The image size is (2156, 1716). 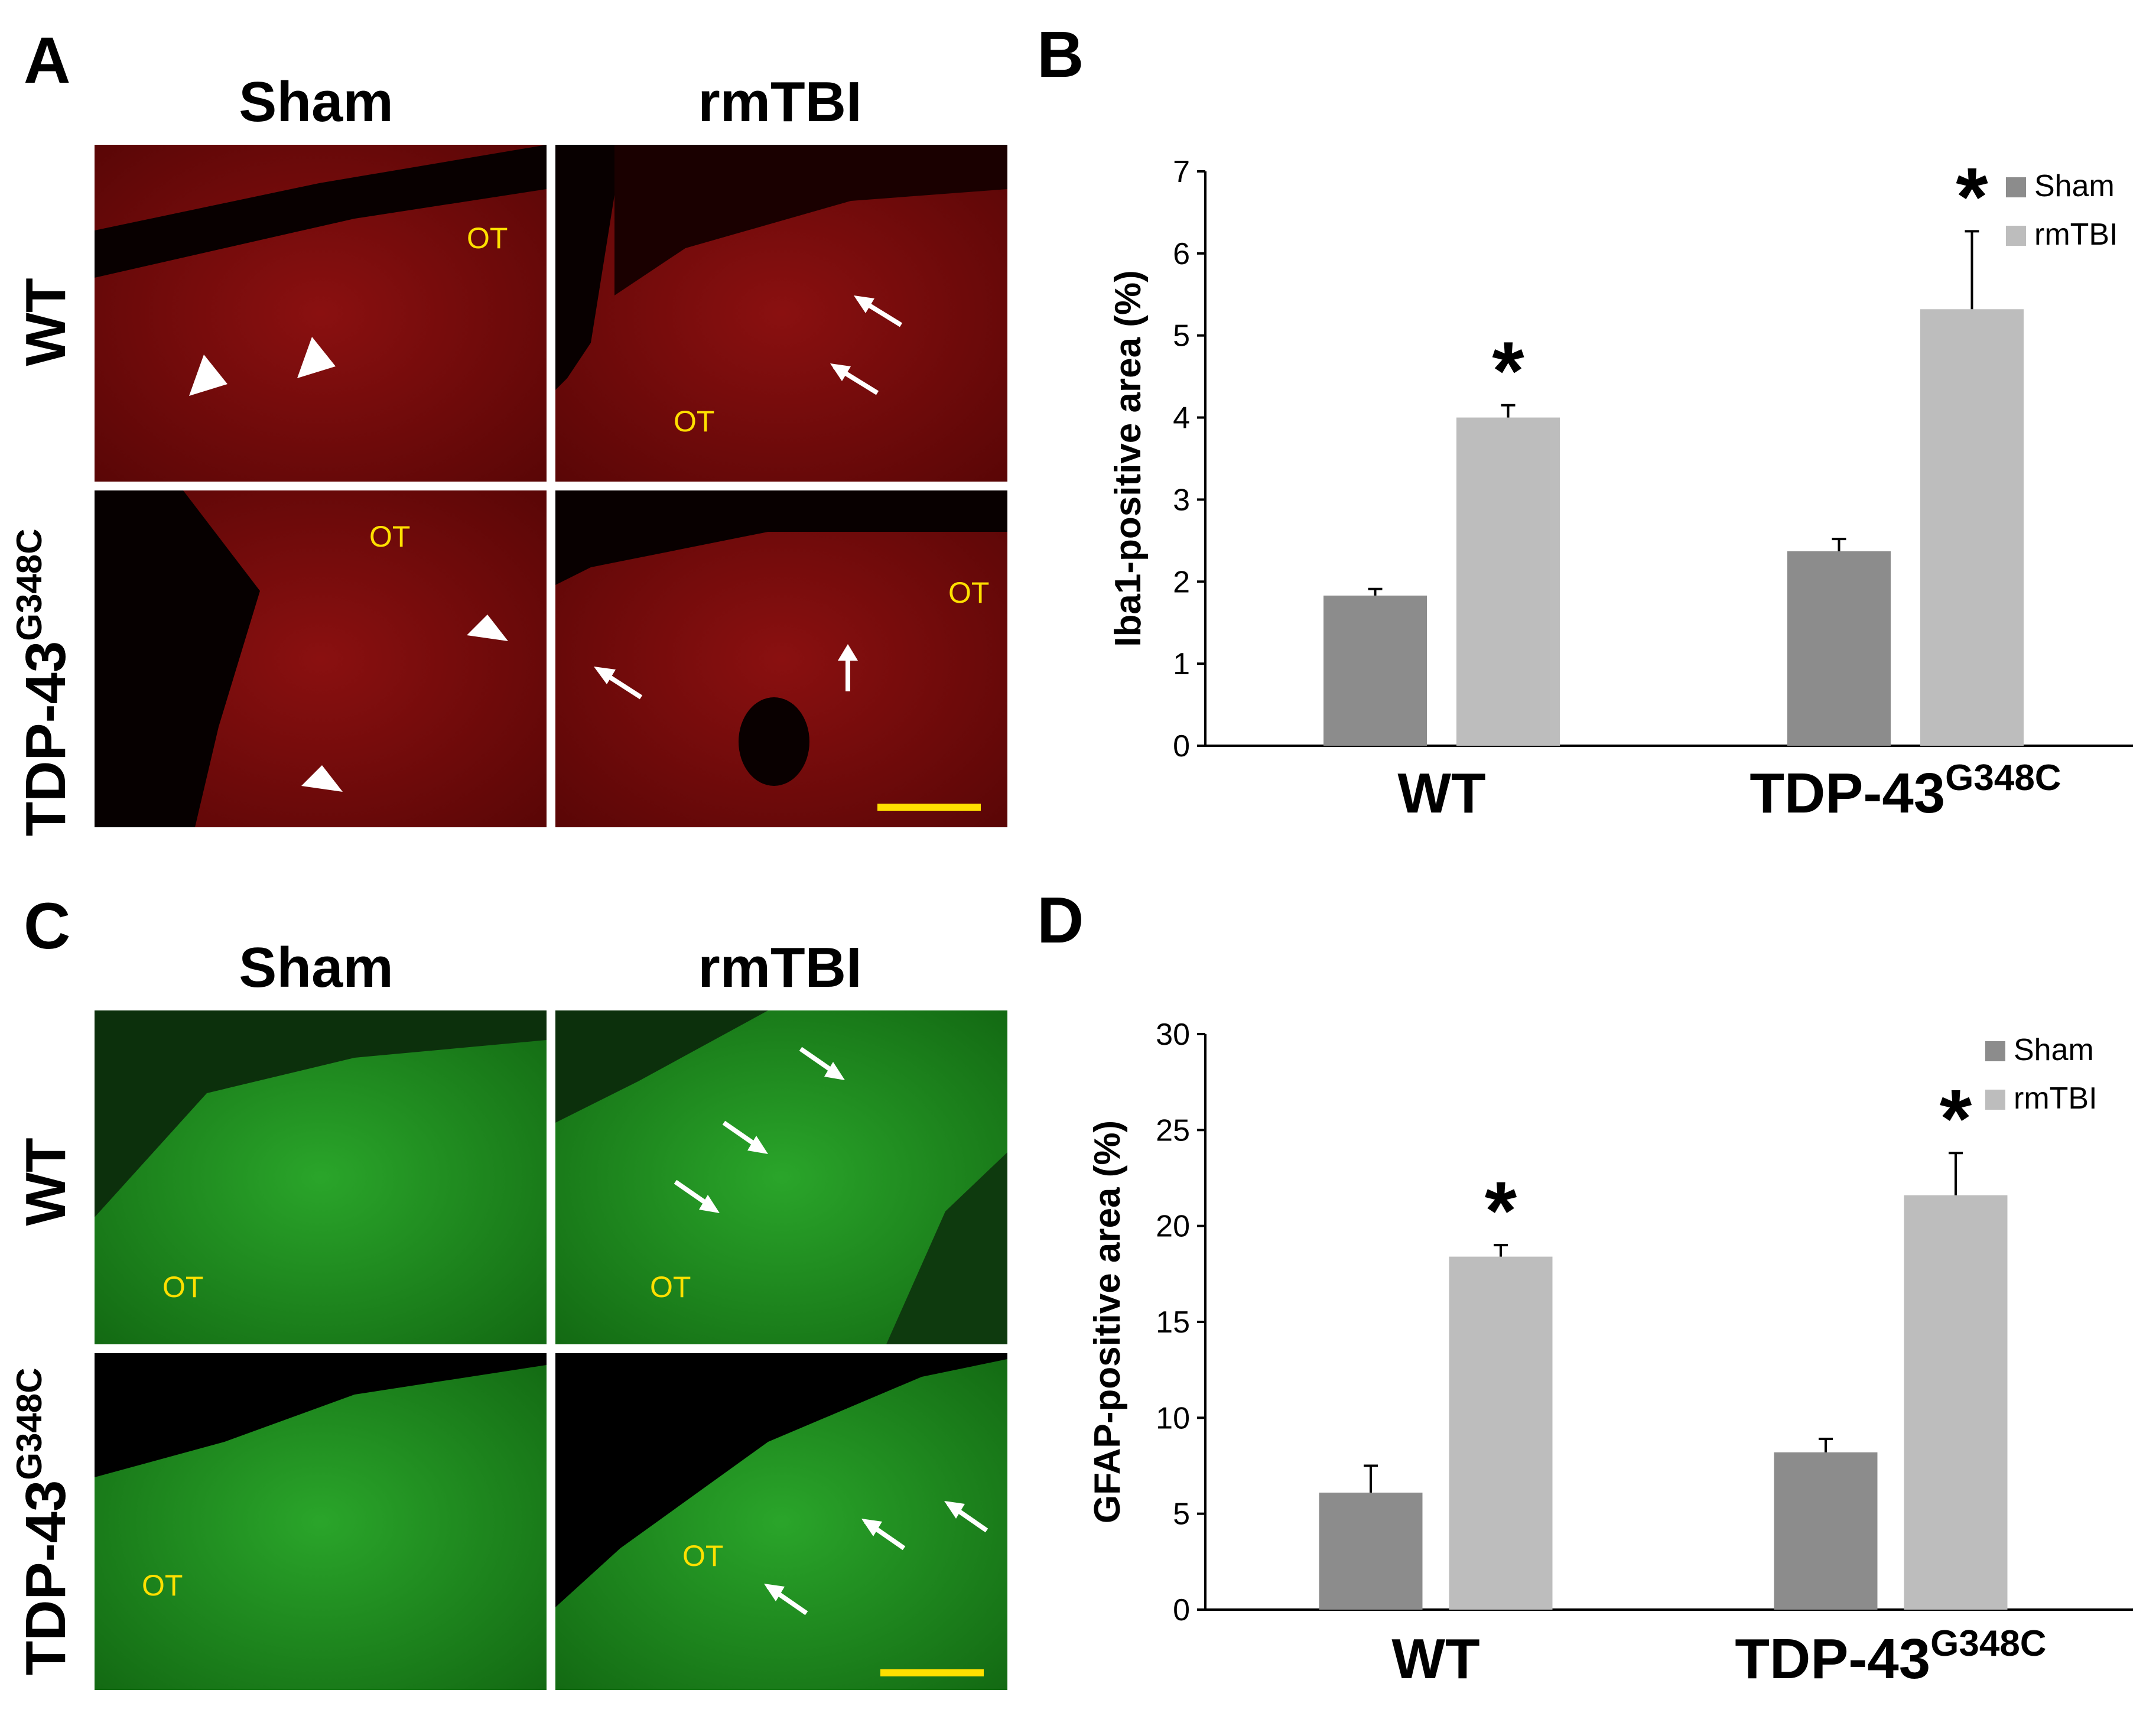 What do you see at coordinates (1173, 1035) in the screenshot?
I see `y-tick-label: 30` at bounding box center [1173, 1035].